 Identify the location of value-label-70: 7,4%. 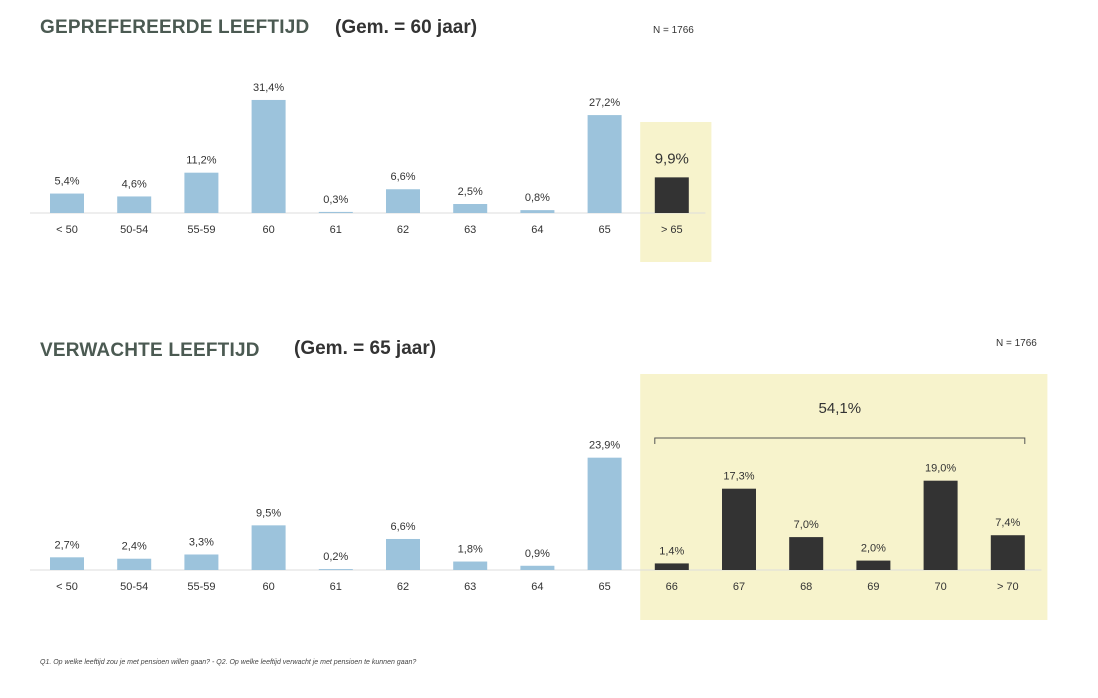
(1007, 523).